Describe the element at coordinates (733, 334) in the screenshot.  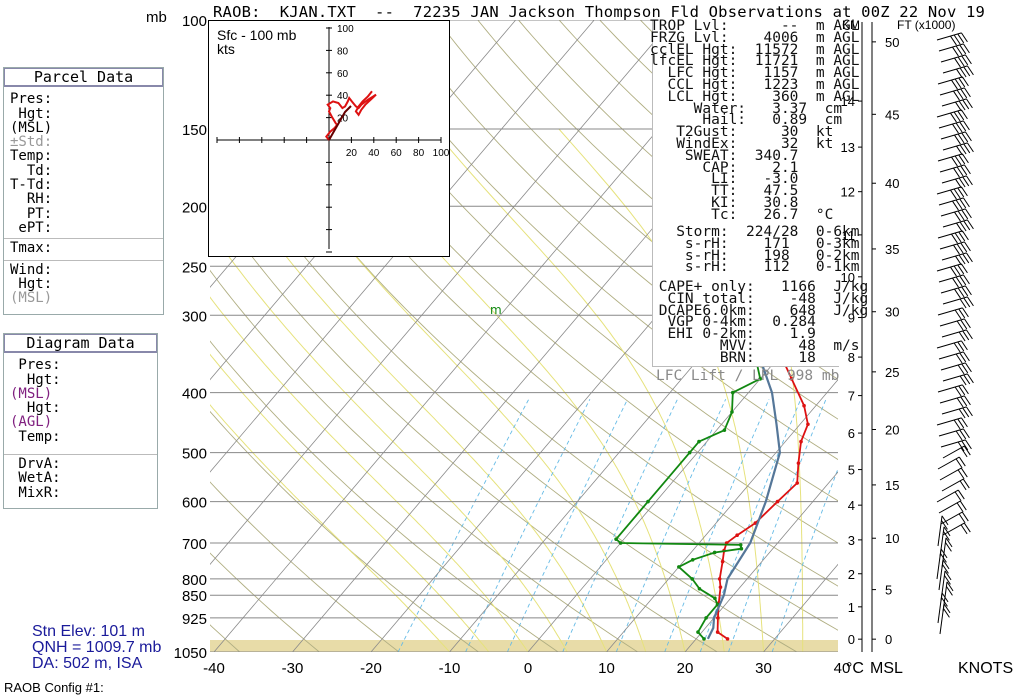
I see `stat-line: EHI 0-2km: 1.9` at that location.